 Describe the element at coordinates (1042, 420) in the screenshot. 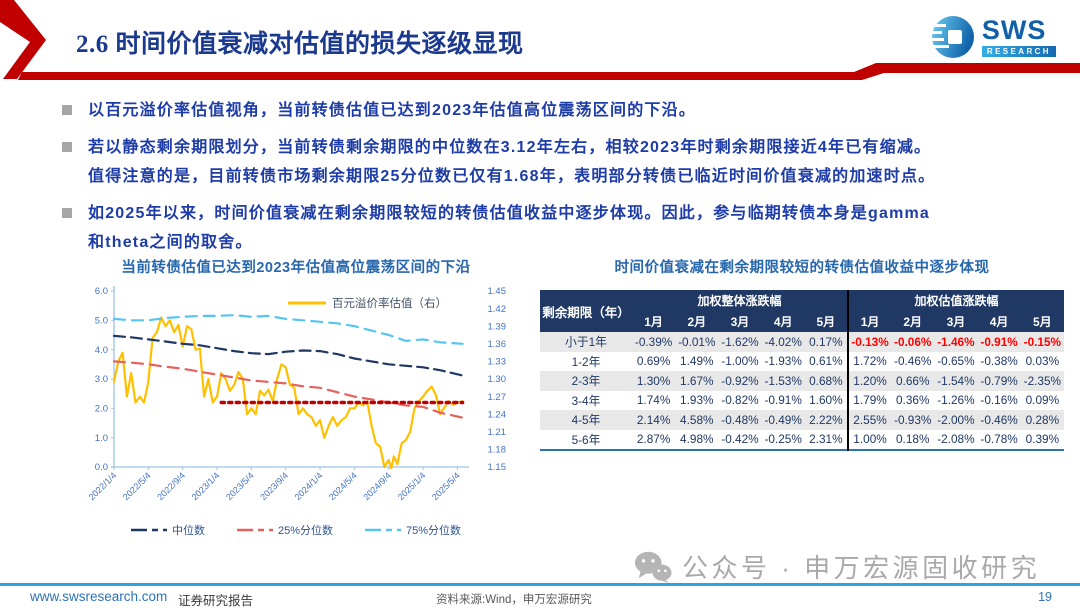

I see `cell-valuation: 0.28%` at that location.